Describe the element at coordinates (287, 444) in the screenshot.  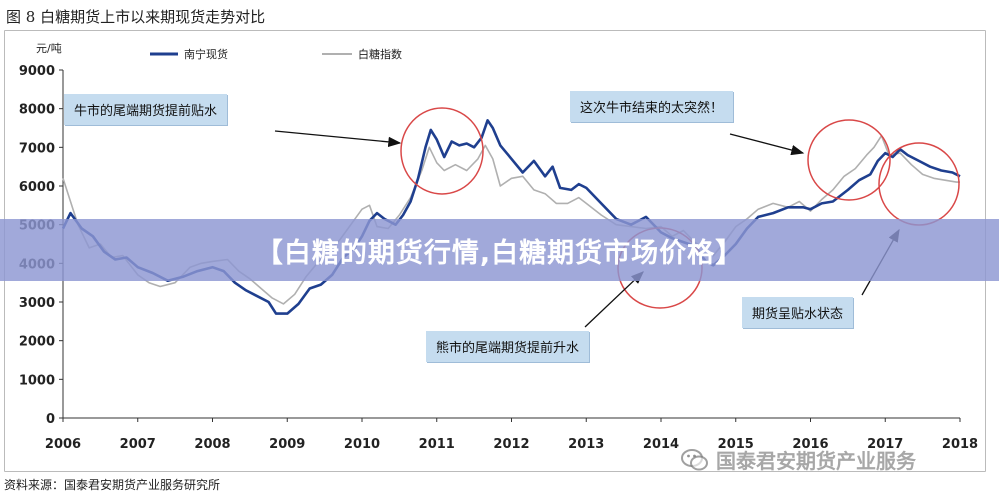
I see `x-tick-label-2009: 2009` at that location.